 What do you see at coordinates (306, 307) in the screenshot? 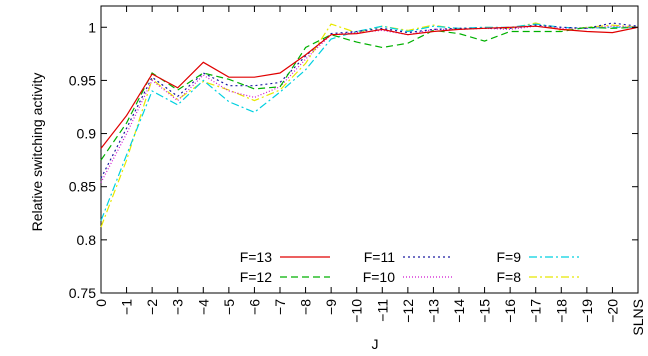
I see `x-tick-label: −8` at bounding box center [306, 307].